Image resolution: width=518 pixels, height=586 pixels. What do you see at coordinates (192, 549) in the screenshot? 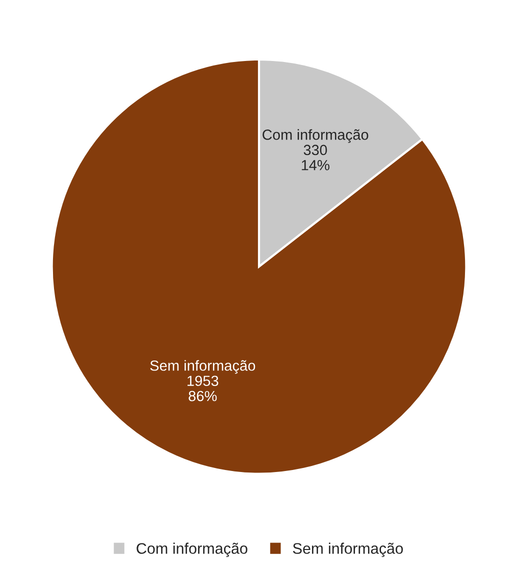
I see `legend-label: Com informação` at bounding box center [192, 549].